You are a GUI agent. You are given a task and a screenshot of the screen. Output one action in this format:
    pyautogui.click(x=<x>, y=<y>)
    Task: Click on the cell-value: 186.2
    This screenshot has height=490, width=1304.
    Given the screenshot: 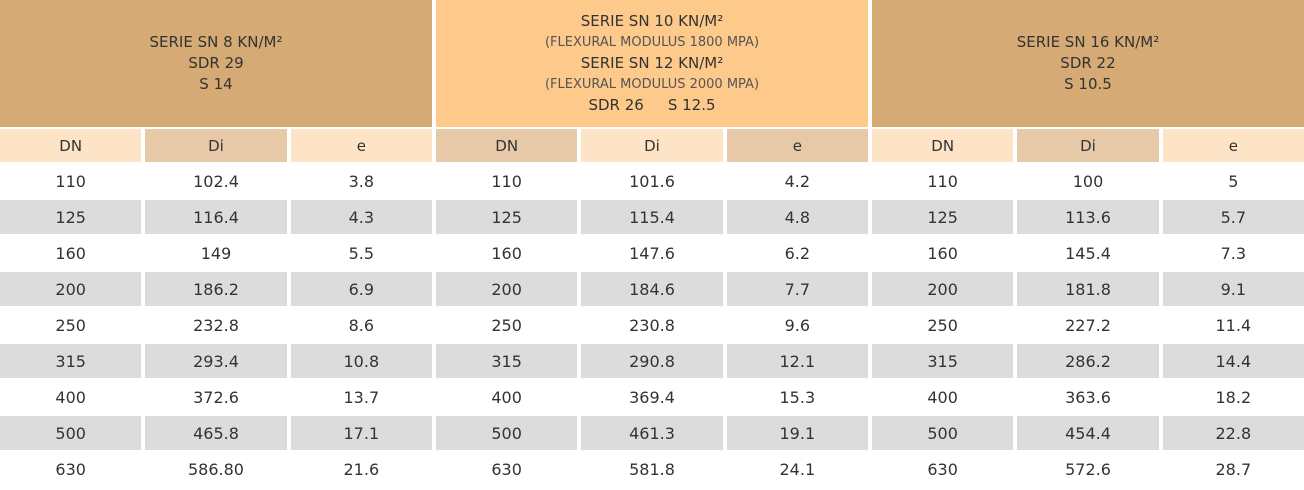 What is the action you would take?
    pyautogui.click(x=216, y=289)
    